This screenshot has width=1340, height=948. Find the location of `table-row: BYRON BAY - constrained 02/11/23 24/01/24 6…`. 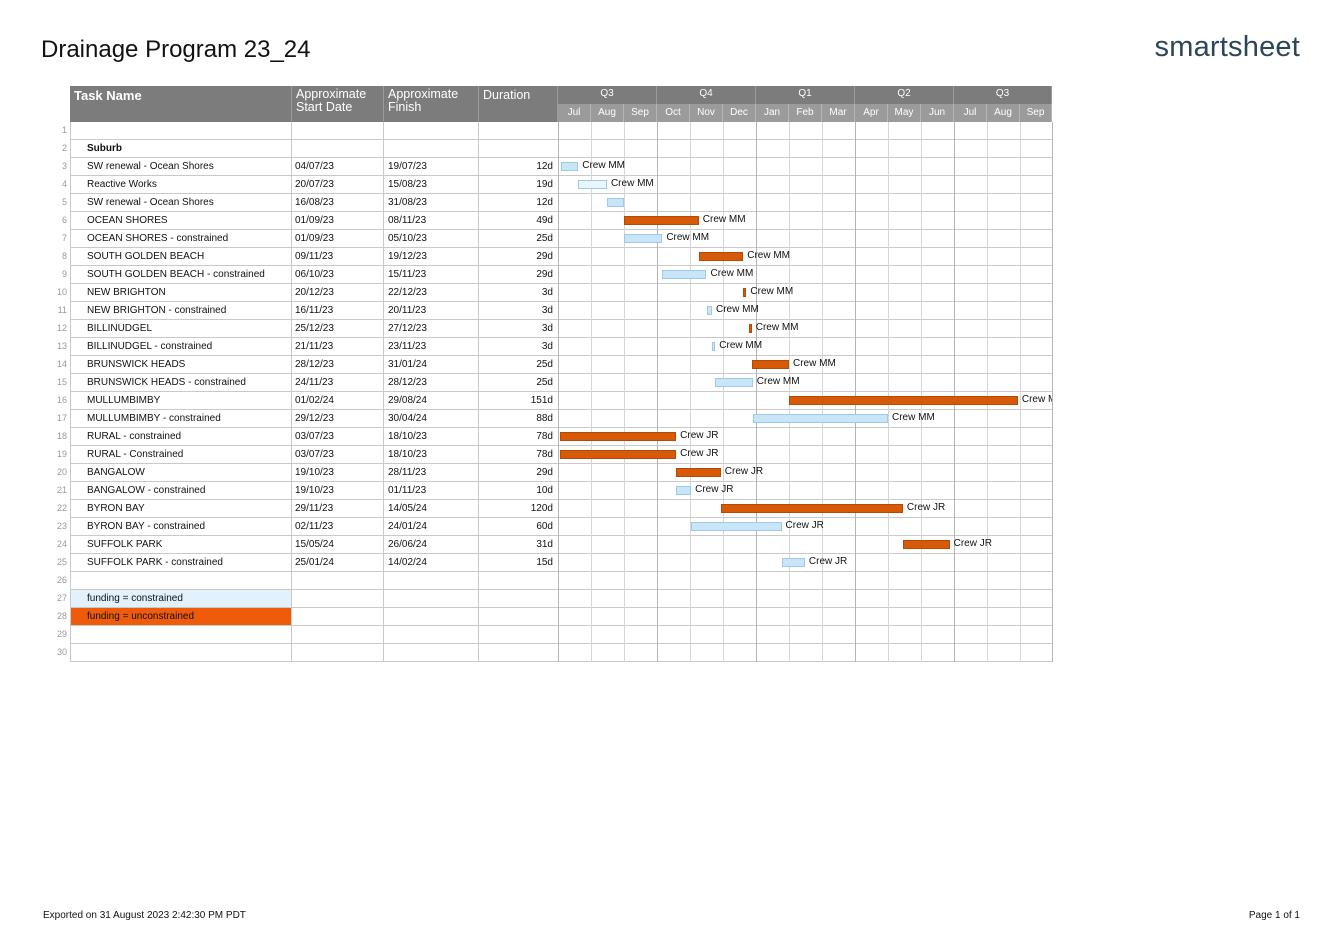

table-row: BYRON BAY - constrained 02/11/23 24/01/24 6… is located at coordinates (561, 527).